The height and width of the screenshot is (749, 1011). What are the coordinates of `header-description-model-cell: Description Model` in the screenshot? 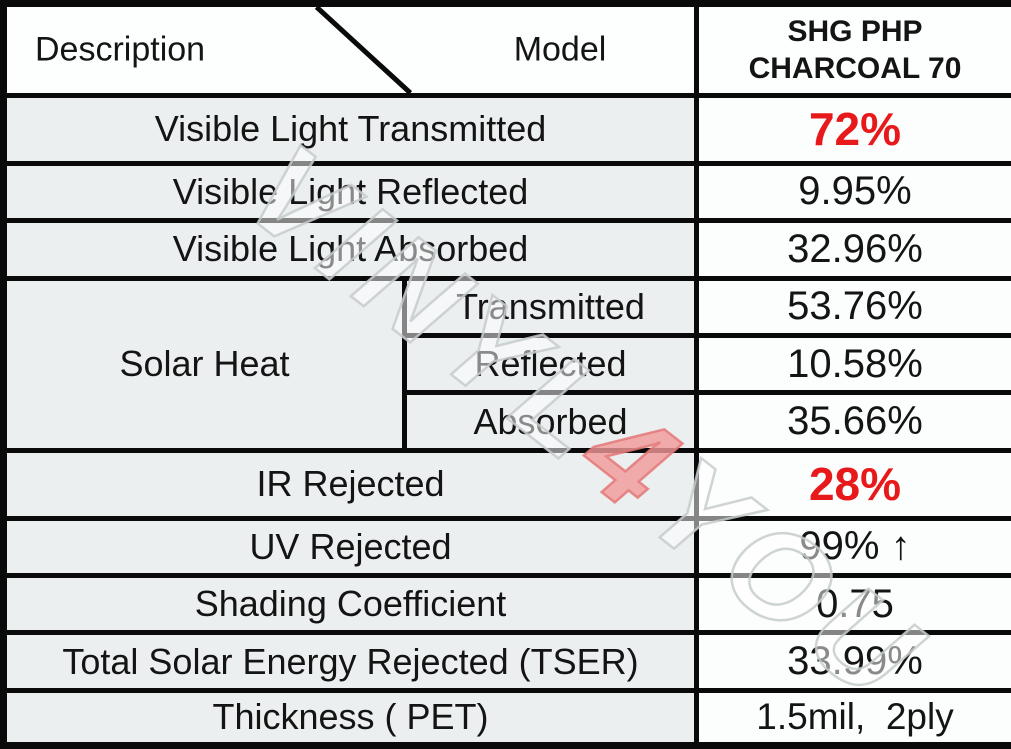 It's located at (350, 49).